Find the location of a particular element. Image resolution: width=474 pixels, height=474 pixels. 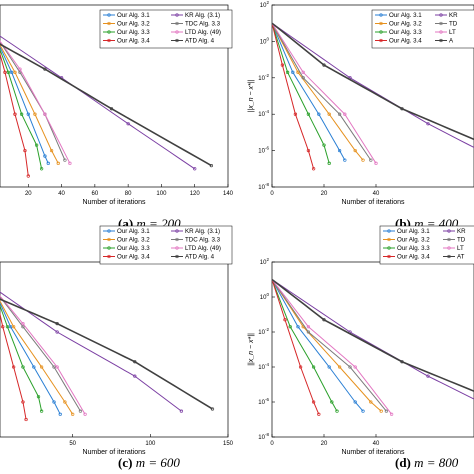

x-tick-label: 0 is located at coordinates (272, 194).